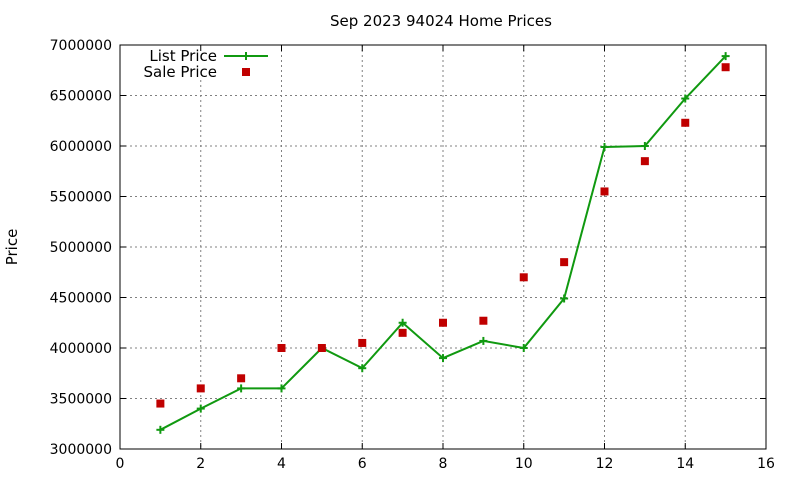  Describe the element at coordinates (281, 464) in the screenshot. I see `x-tick-label: 4` at that location.